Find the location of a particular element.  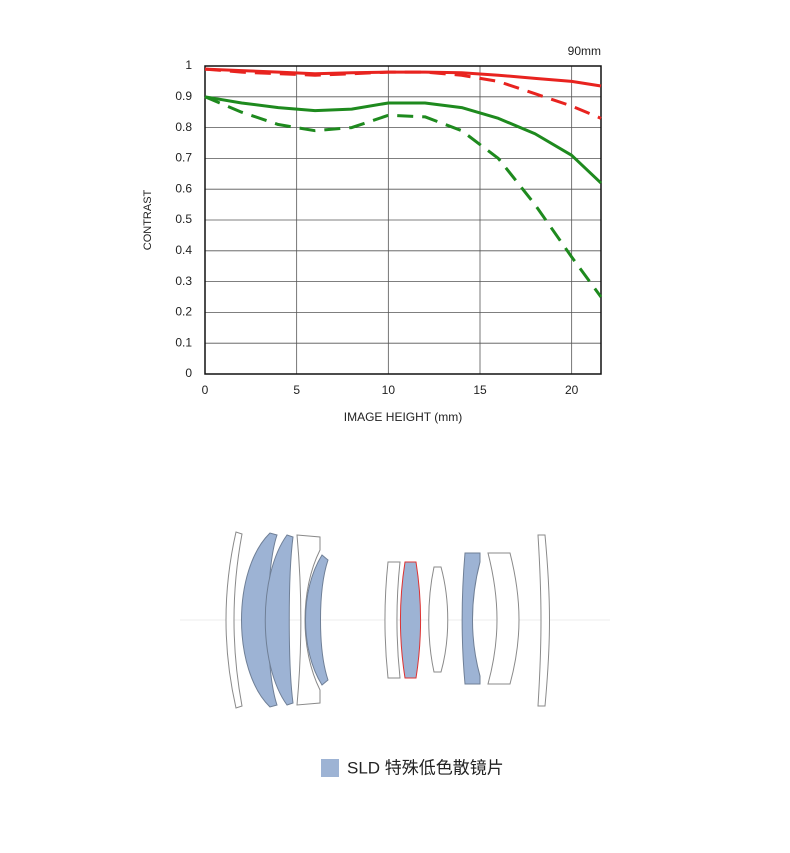

legend-label: SLD 特殊低色散镜片 is located at coordinates (425, 767).